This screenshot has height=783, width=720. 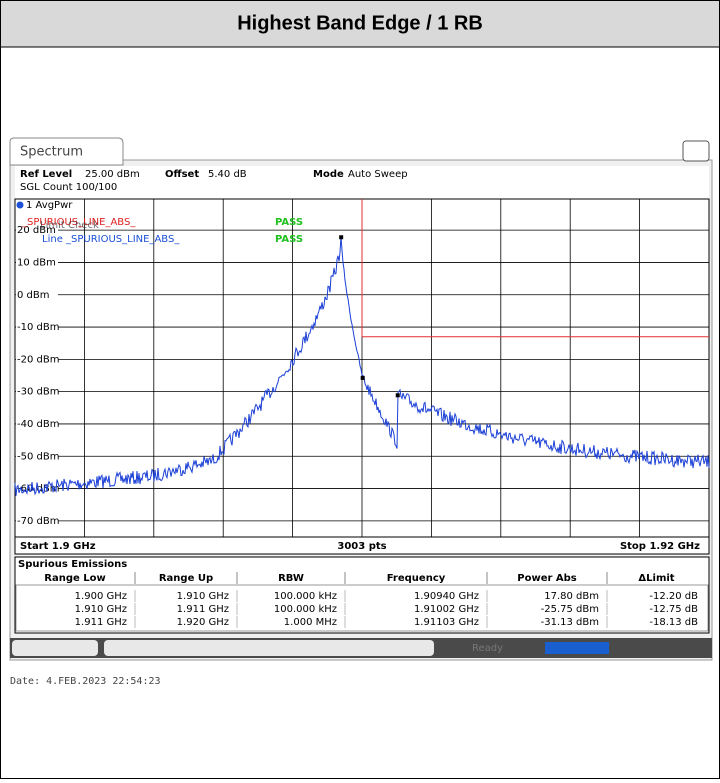 I want to click on y-tick-label: -70 dBm, so click(x=38, y=521).